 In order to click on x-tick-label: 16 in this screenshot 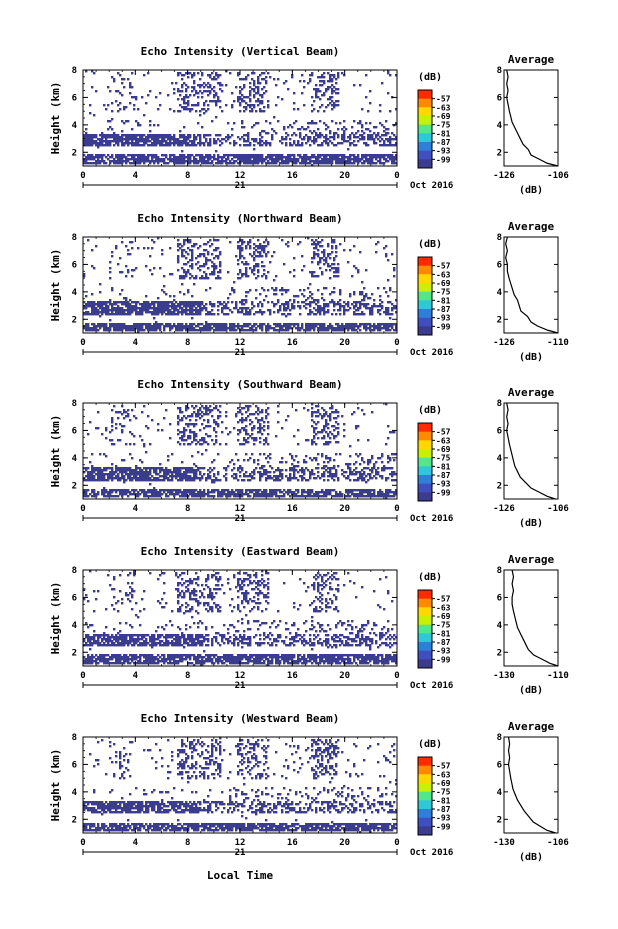, I will do `click(292, 343)`.